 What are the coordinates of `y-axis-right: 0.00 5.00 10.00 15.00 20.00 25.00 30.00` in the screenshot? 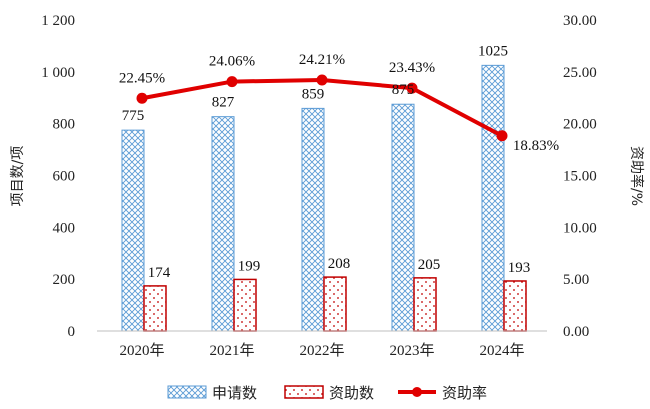 It's located at (580, 176).